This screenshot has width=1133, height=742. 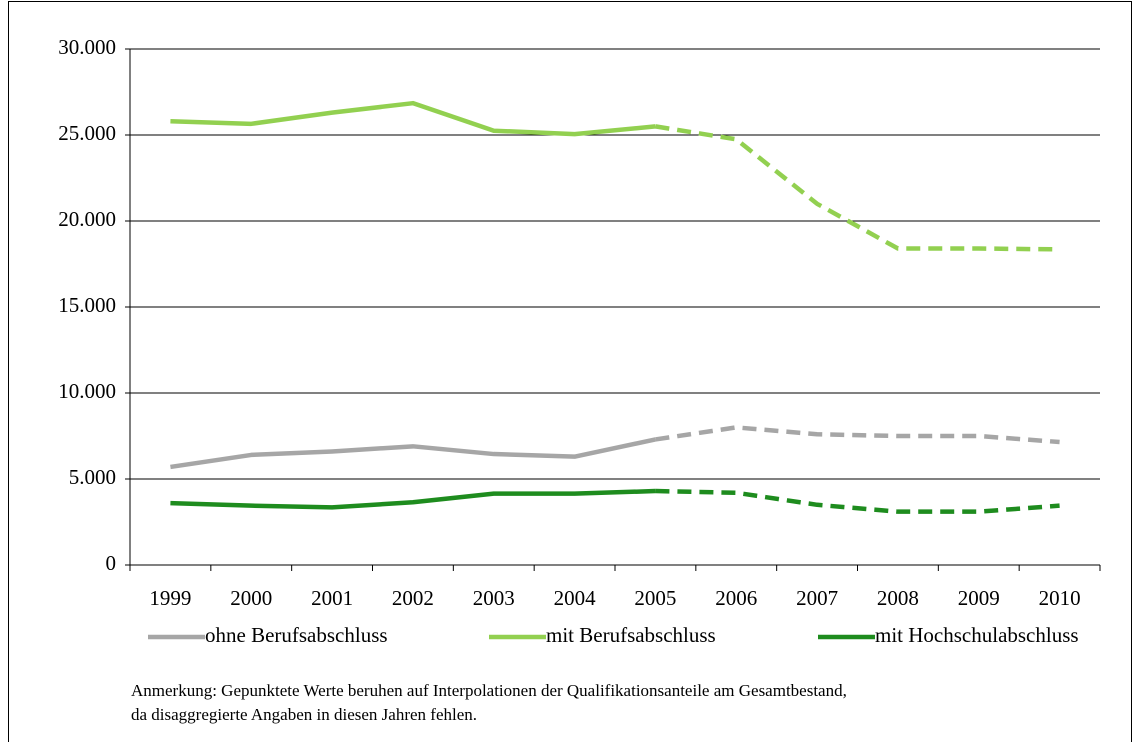 What do you see at coordinates (977, 635) in the screenshot?
I see `legend-label: mit Hochschulabschluss` at bounding box center [977, 635].